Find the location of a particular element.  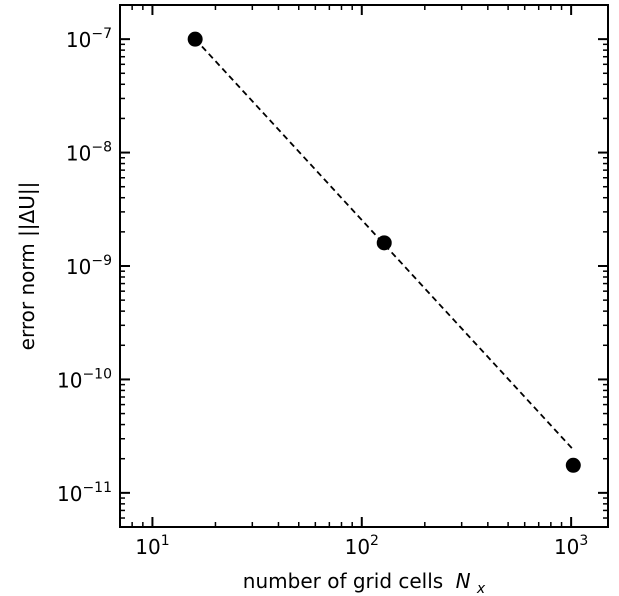

x-axis-label-subscript: x is located at coordinates (481, 588).